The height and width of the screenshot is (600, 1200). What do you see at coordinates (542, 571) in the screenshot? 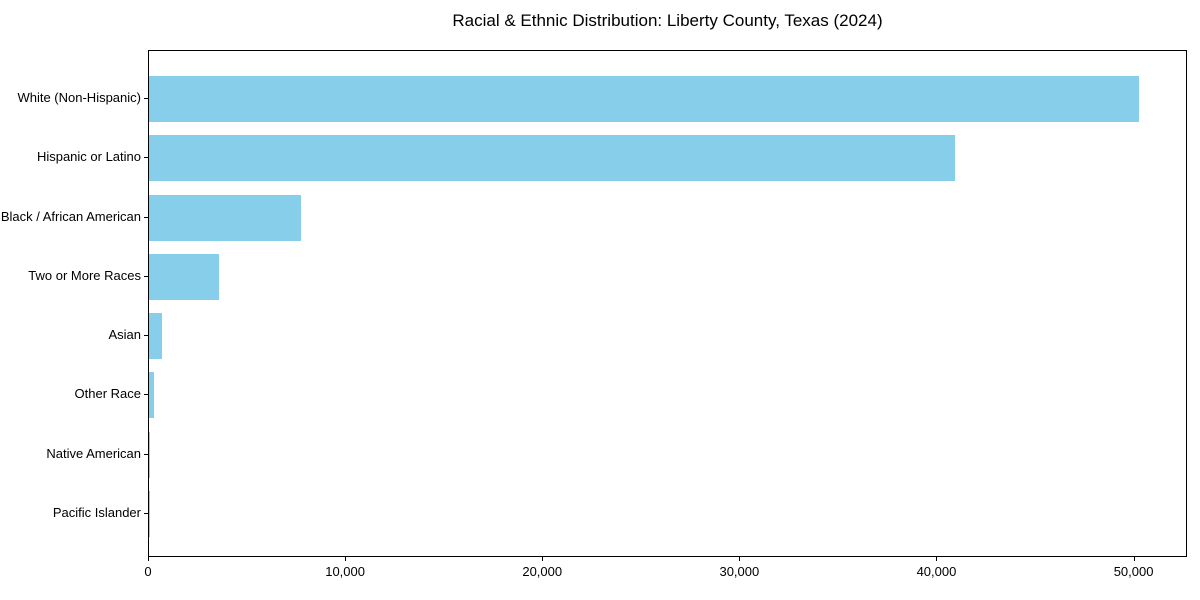
I see `x-axis-tick-label: 20,000` at bounding box center [542, 571].